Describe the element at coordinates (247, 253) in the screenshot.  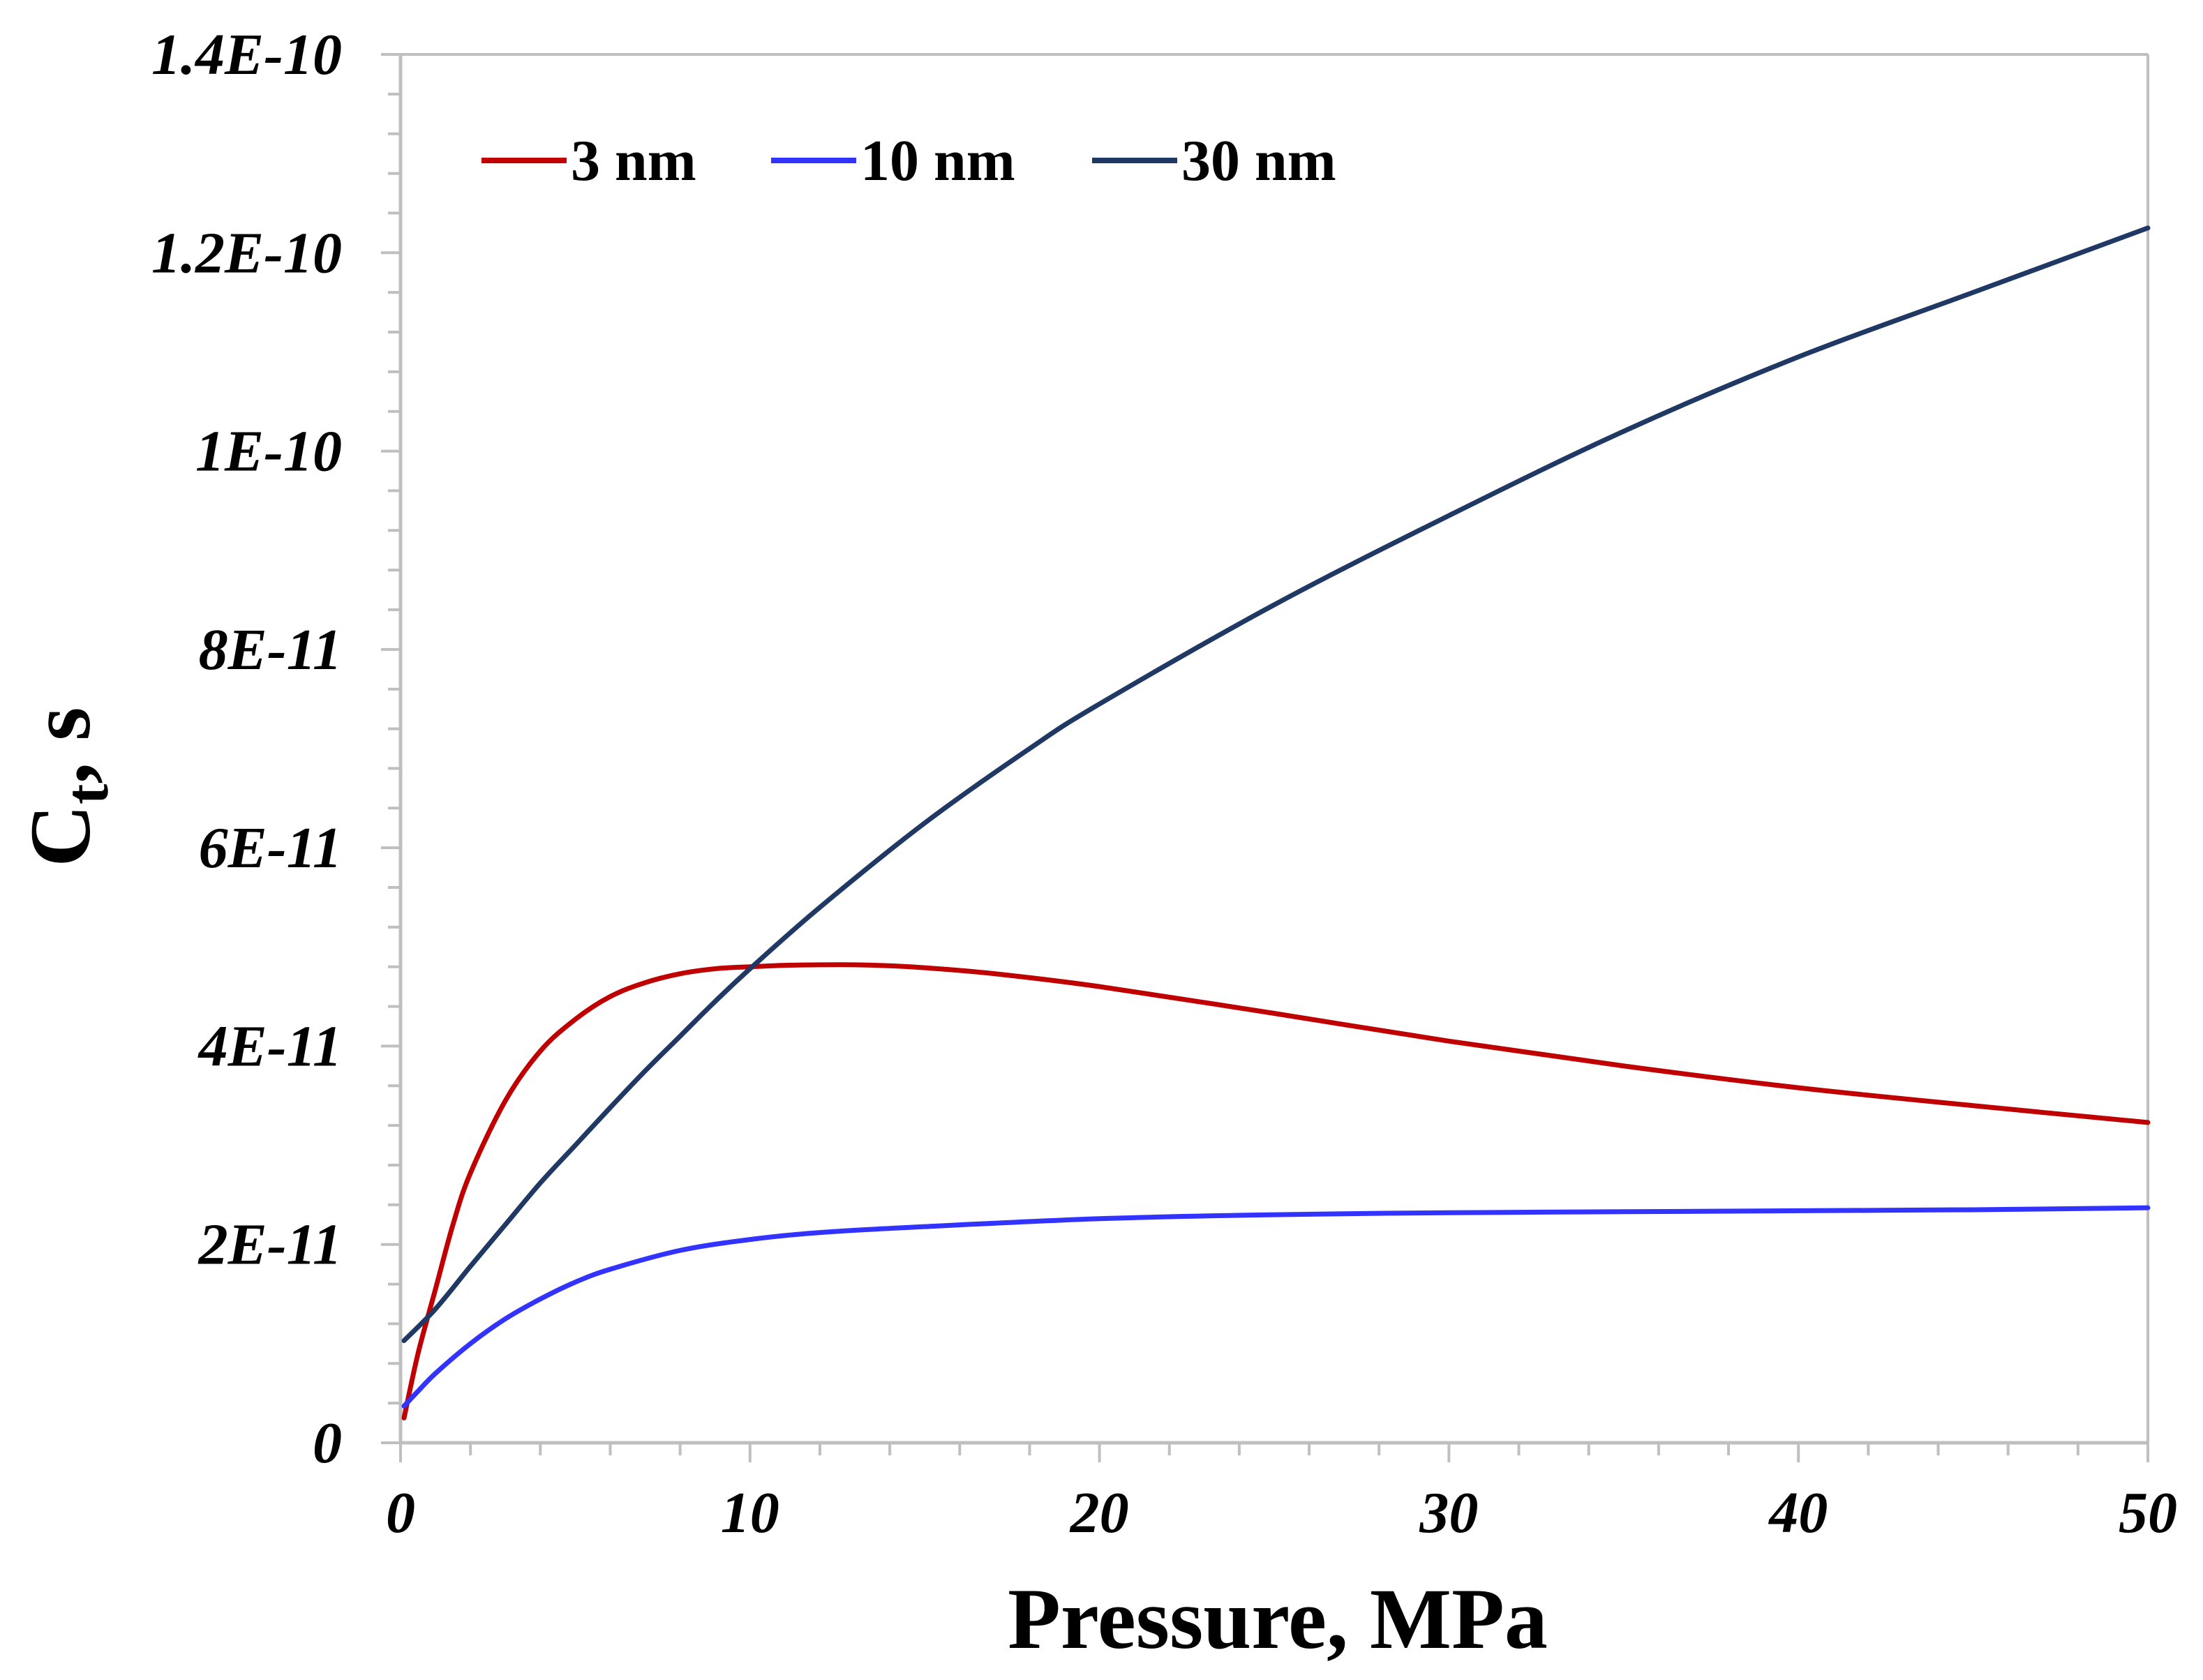
I see `y-tick-label: 1.2E-10` at that location.